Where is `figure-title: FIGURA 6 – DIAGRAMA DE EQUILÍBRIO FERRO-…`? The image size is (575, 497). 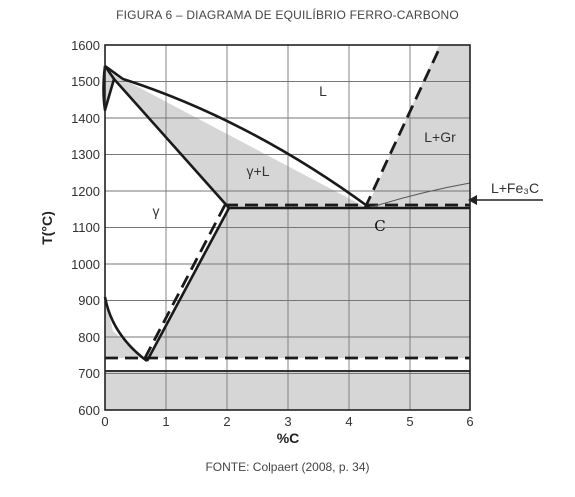 figure-title: FIGURA 6 – DIAGRAMA DE EQUILÍBRIO FERRO-… is located at coordinates (287, 15).